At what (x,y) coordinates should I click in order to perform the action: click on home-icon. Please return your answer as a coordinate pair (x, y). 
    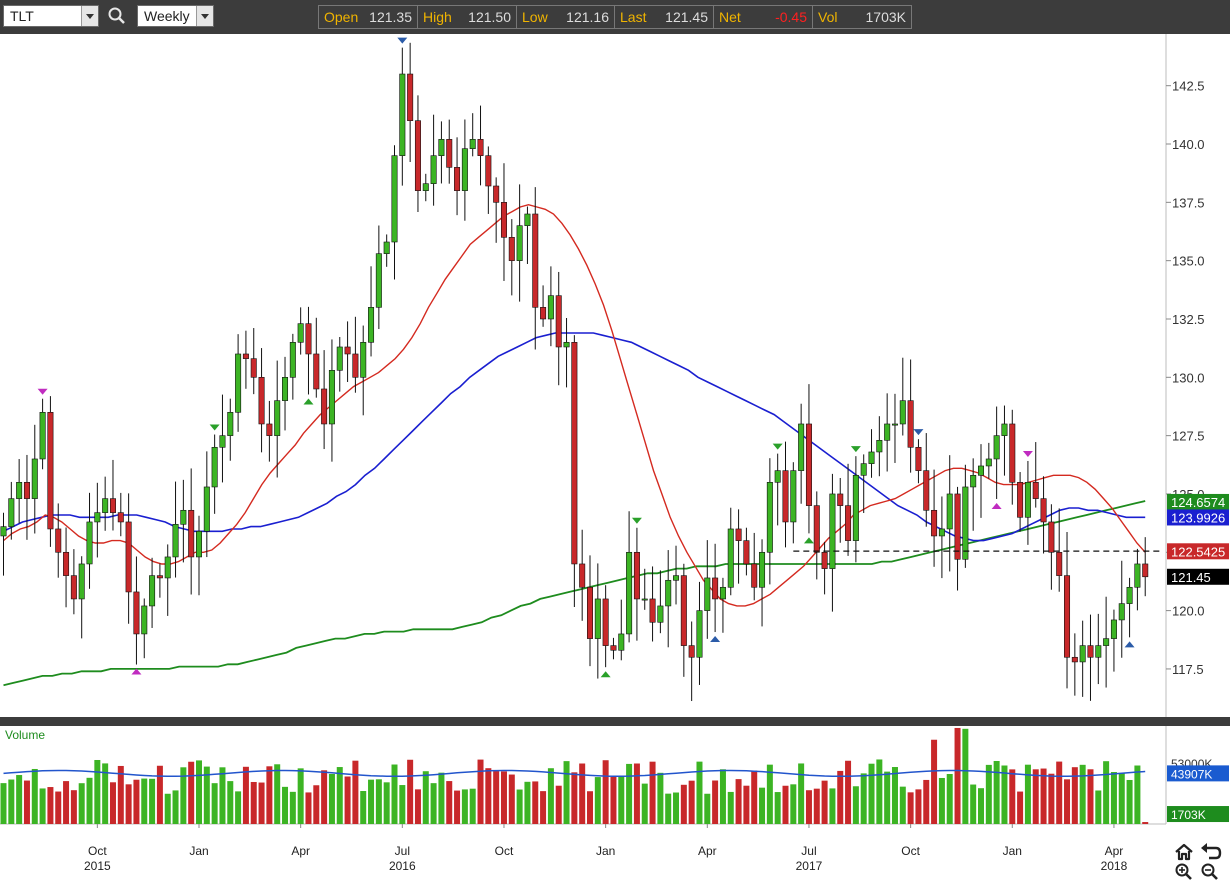
    Looking at the image, I should click on (1184, 852).